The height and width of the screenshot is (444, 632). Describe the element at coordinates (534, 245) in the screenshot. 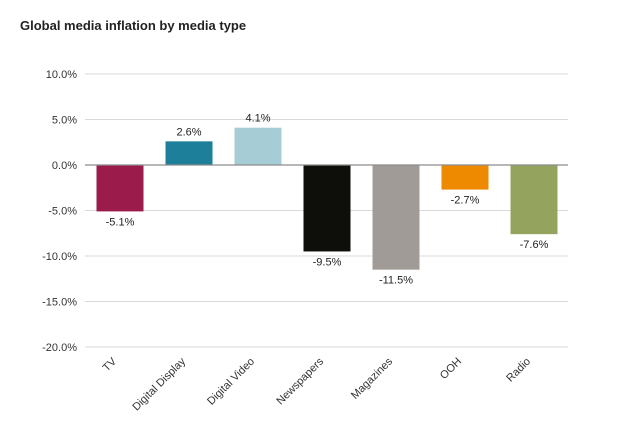

I see `data-label: -7.6%` at that location.